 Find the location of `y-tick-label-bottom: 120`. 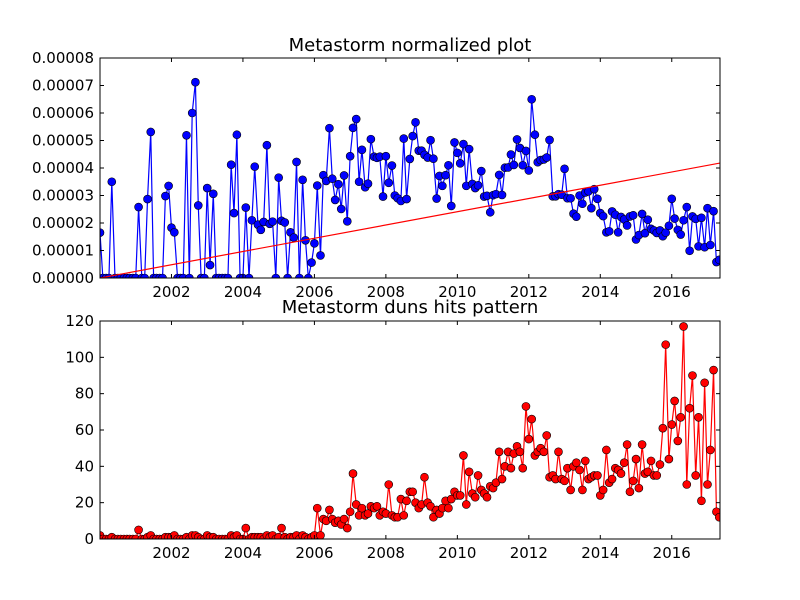

y-tick-label-bottom: 120 is located at coordinates (79, 321).